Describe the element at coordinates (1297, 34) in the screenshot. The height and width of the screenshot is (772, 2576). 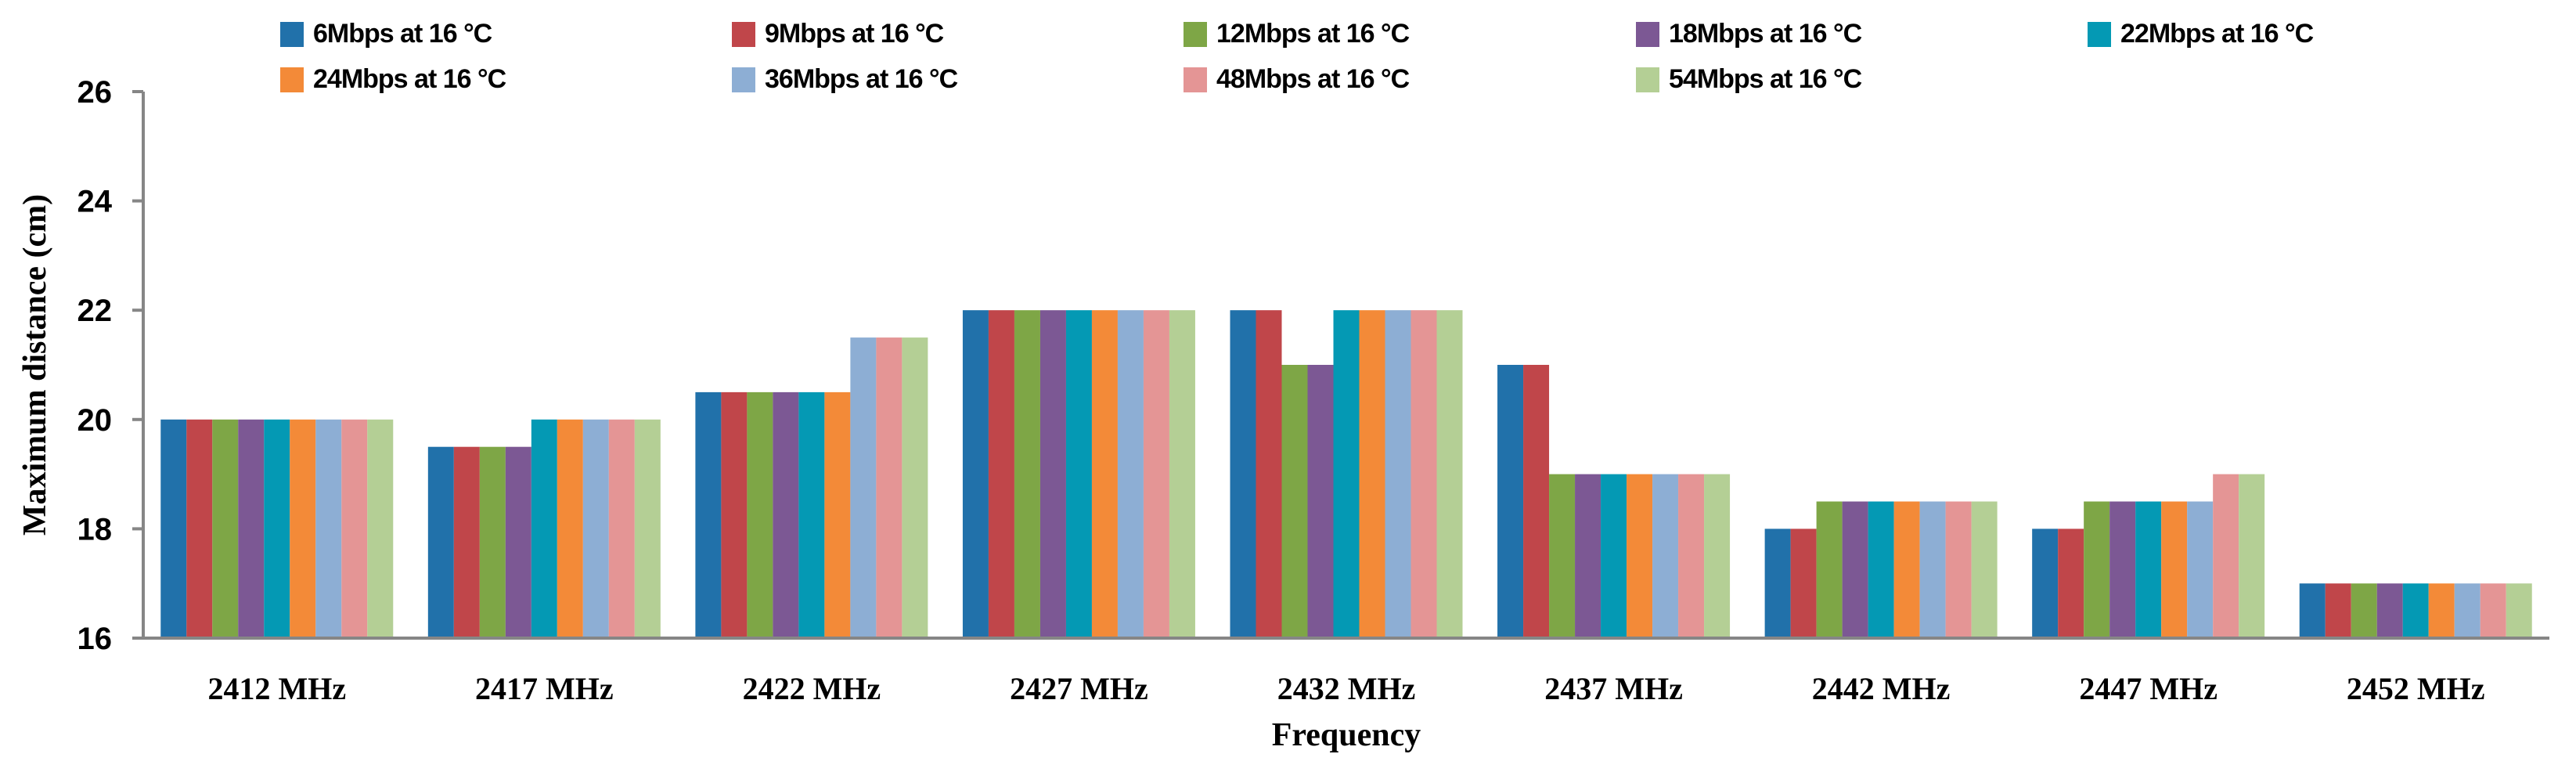
I see `legend-item: 12Mbps at 16 °C` at that location.